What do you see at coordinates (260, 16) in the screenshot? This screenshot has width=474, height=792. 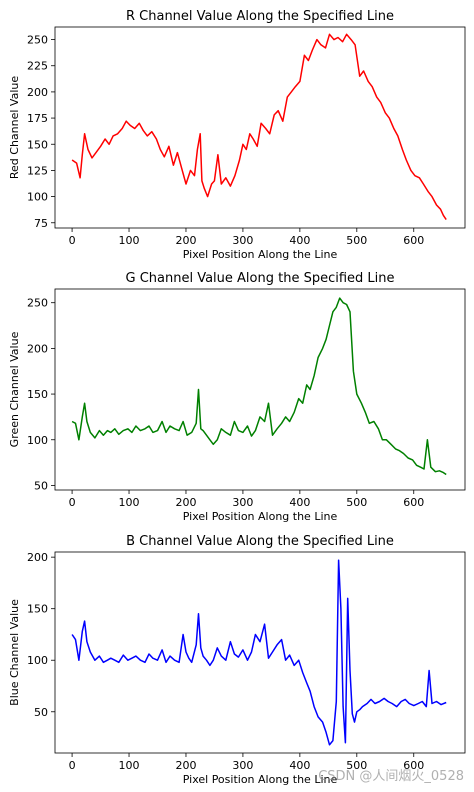 I see `chart-title: R Channel Value Along the Specified Line` at bounding box center [260, 16].